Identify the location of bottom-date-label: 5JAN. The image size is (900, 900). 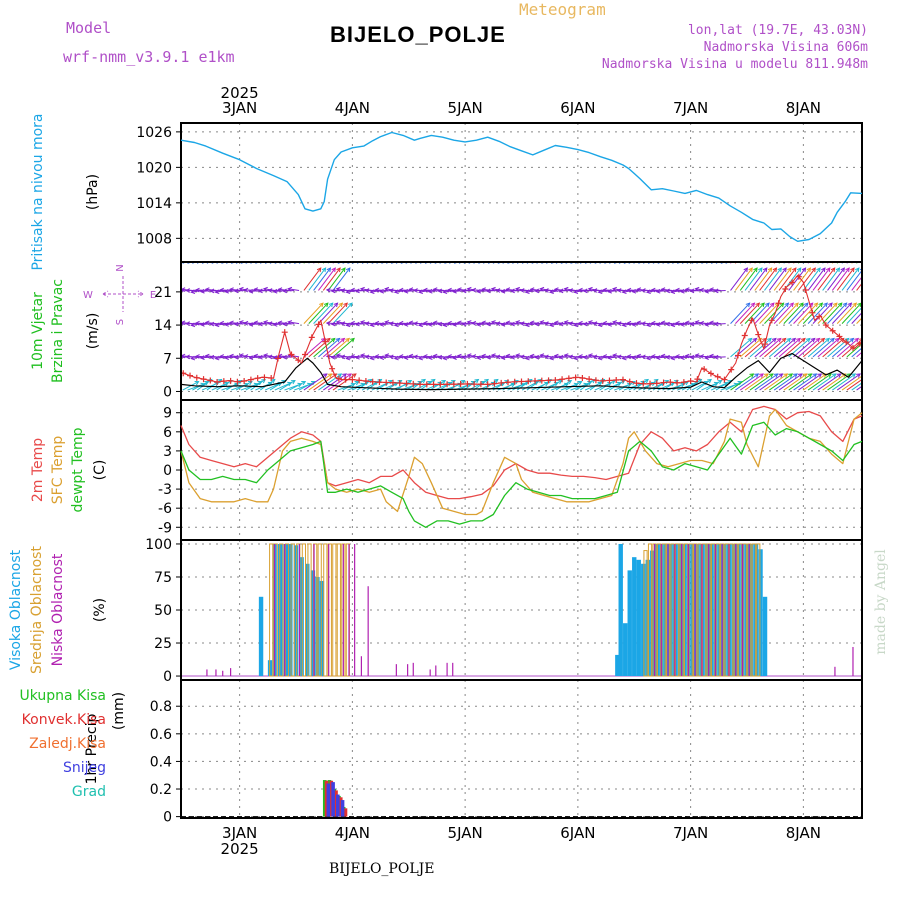
(465, 833).